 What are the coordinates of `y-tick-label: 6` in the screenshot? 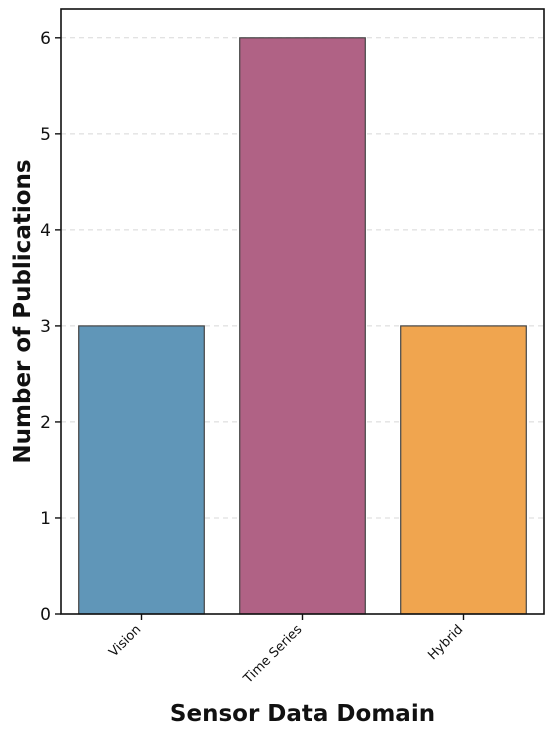 It's located at (45, 39).